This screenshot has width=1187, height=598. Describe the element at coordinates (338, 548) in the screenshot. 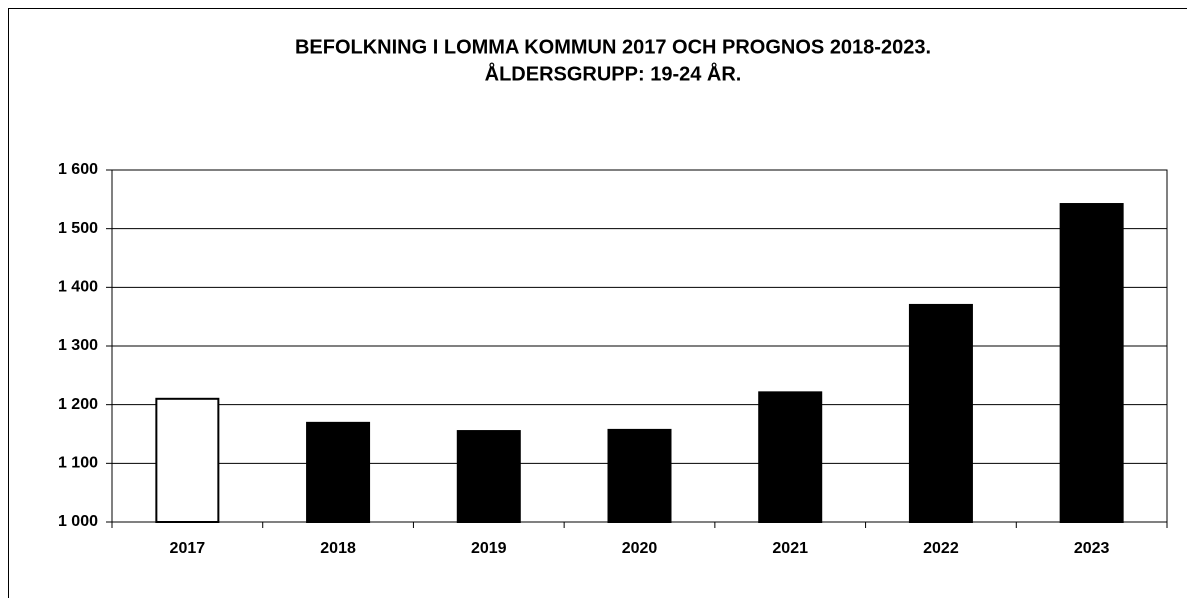

I see `x-tick-label: 2018` at that location.